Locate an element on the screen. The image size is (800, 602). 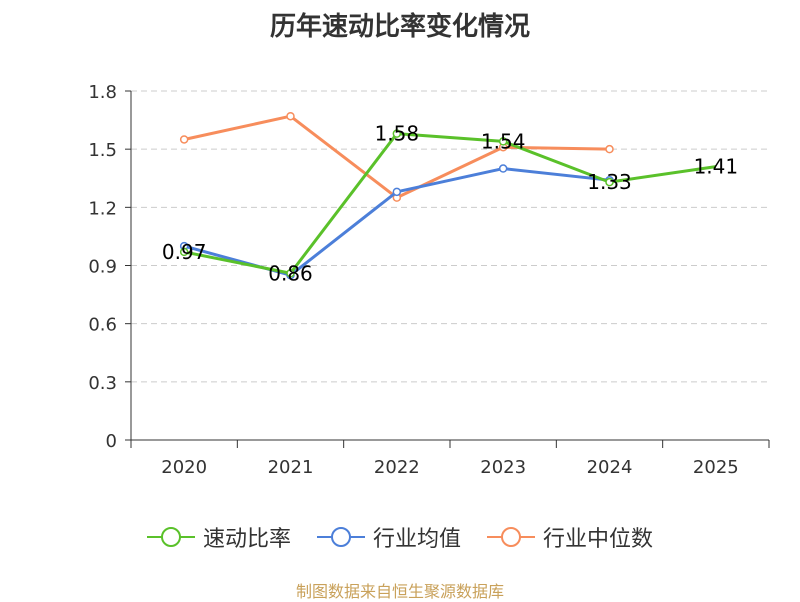
x-tick-label: 2021 is located at coordinates (291, 467).